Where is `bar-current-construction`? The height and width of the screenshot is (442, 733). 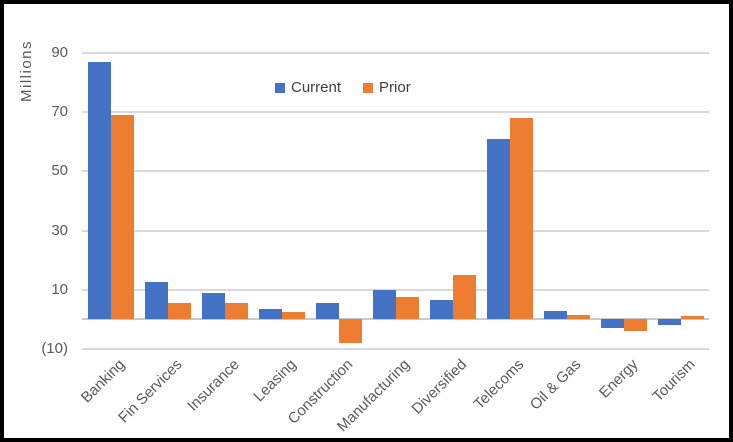
bar-current-construction is located at coordinates (327, 311).